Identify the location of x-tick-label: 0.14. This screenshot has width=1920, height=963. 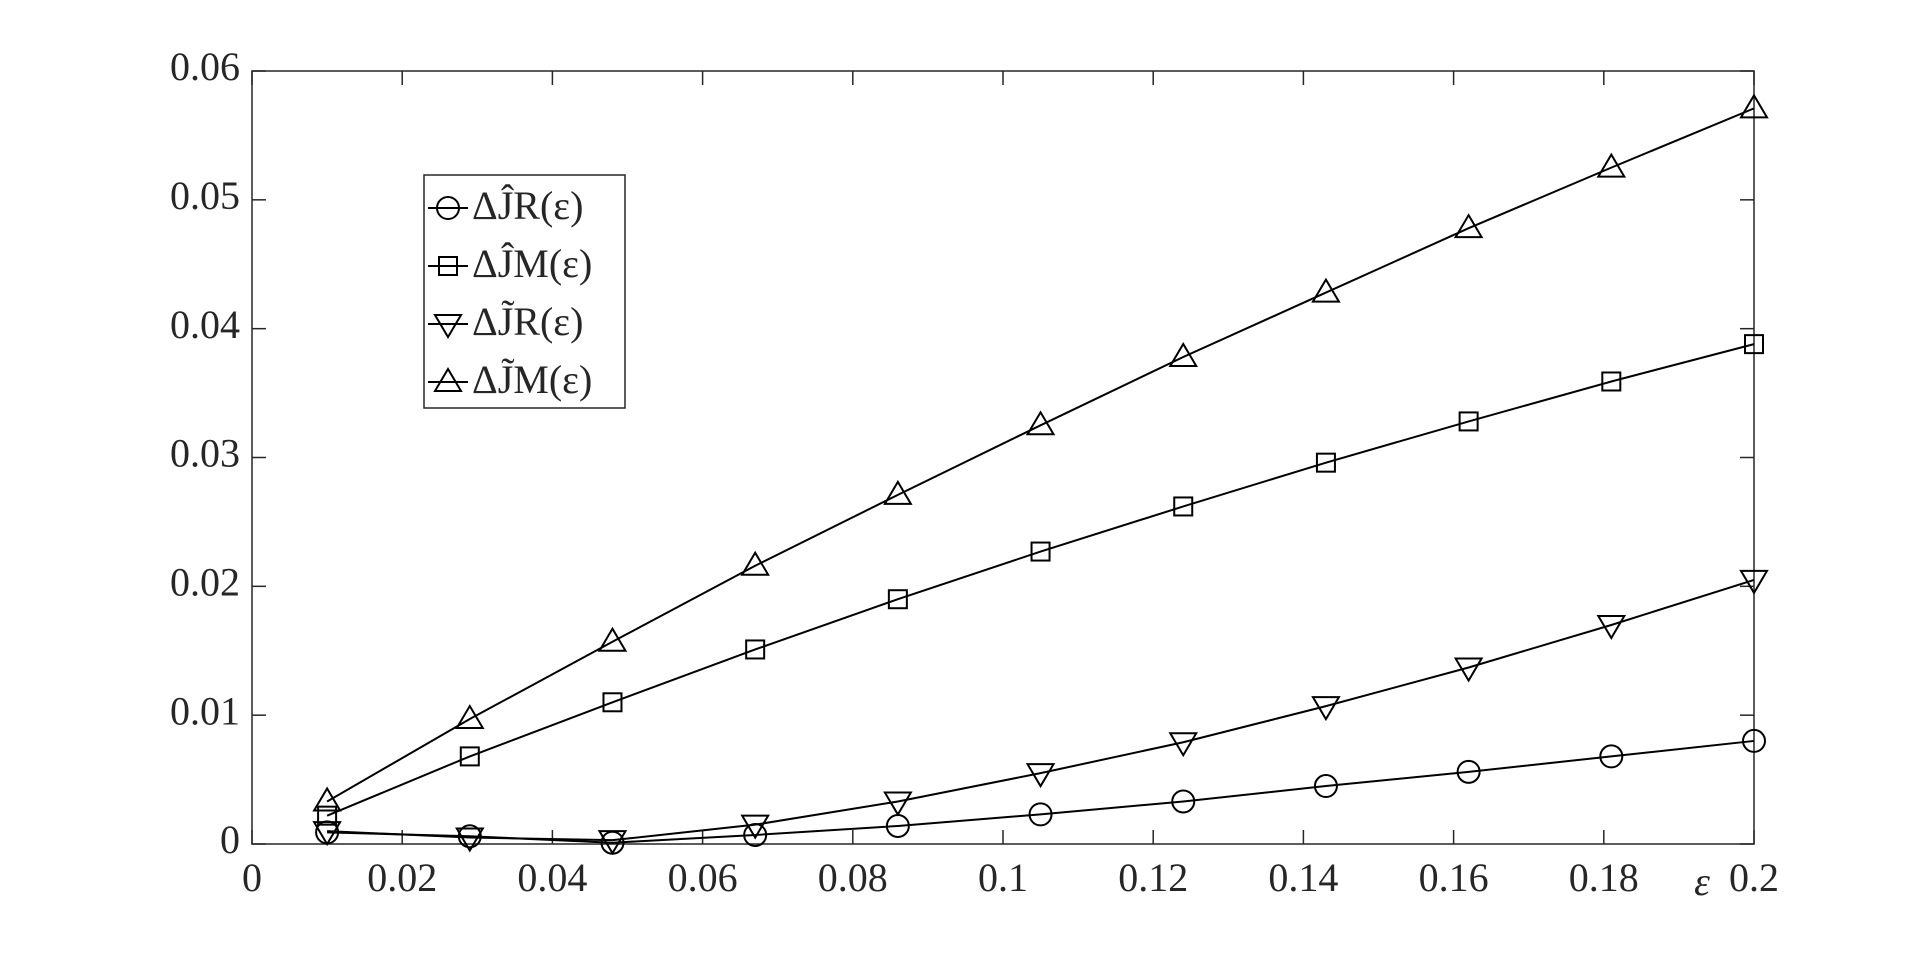
(1303, 877).